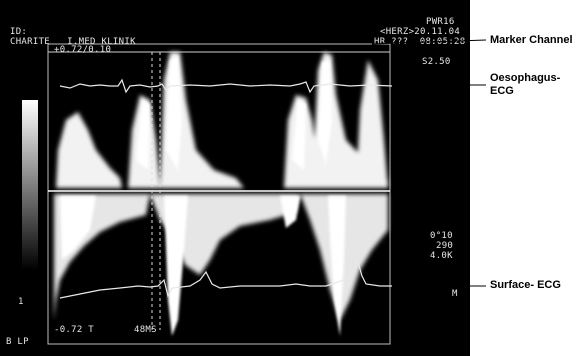  What do you see at coordinates (525, 78) in the screenshot?
I see `callout-oesophagus-line1: Oesophagus-` at bounding box center [525, 78].